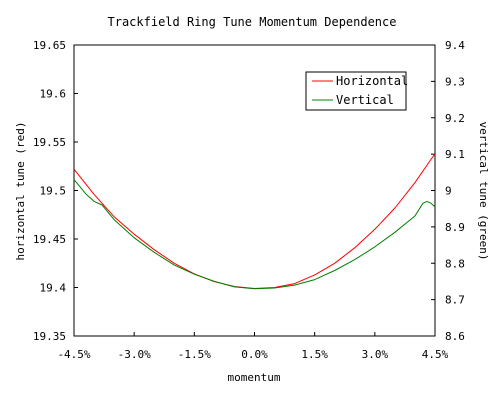 Image resolution: width=500 pixels, height=400 pixels. Describe the element at coordinates (455, 227) in the screenshot. I see `right-y-tick-label: 8.9` at that location.